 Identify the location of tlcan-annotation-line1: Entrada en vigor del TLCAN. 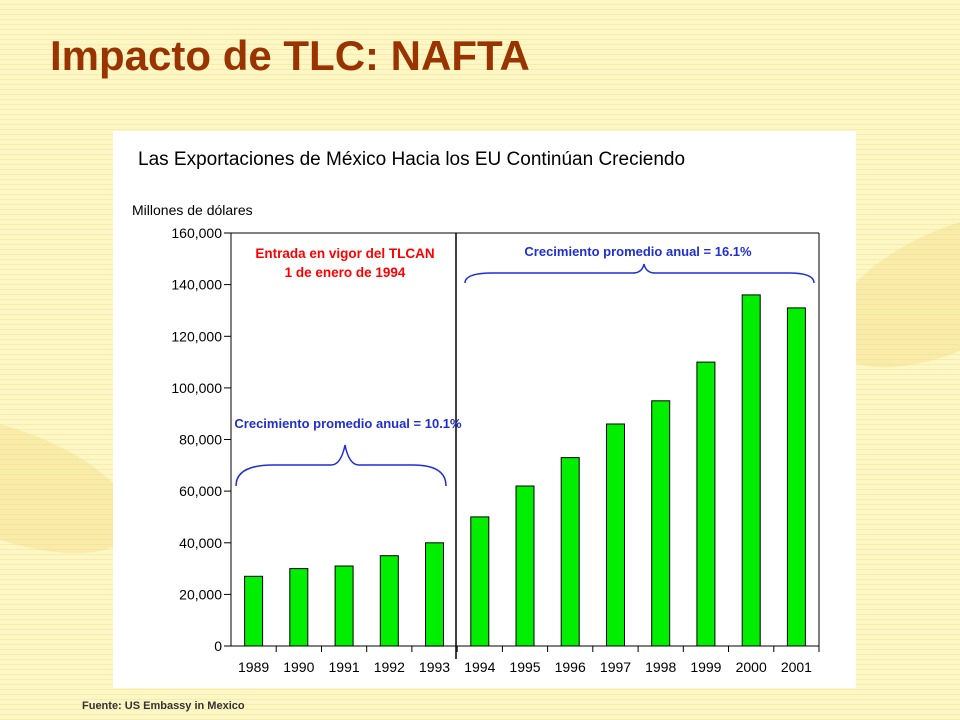
(344, 253).